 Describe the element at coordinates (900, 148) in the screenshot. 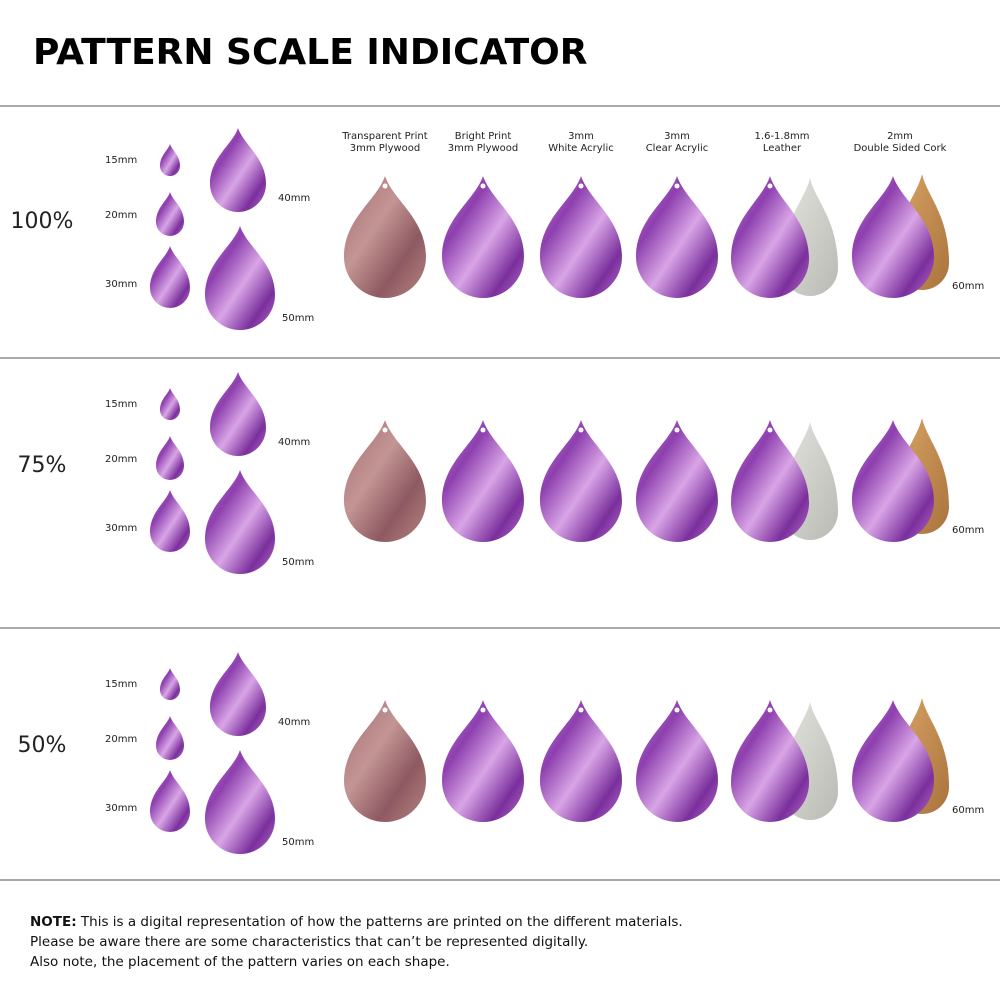

I see `material-label: Double Sided Cork` at that location.